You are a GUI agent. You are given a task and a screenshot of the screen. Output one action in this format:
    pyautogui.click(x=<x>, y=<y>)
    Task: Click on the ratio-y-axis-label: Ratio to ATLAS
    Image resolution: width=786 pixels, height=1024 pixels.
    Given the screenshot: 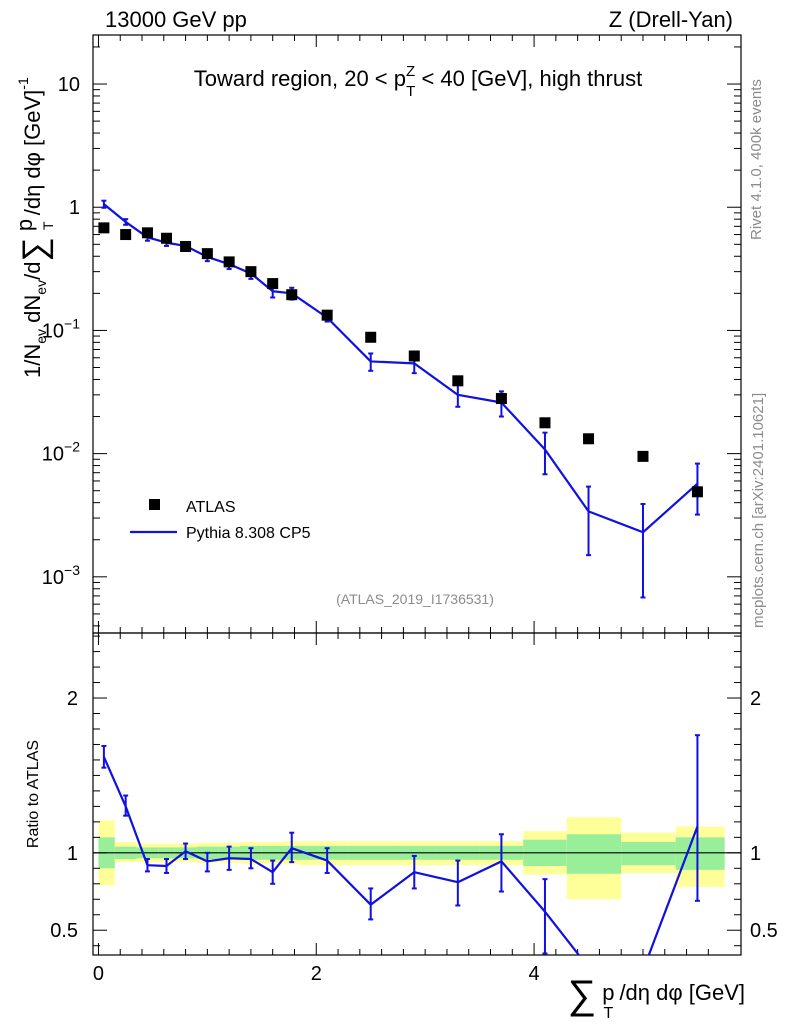 What is the action you would take?
    pyautogui.click(x=33, y=794)
    